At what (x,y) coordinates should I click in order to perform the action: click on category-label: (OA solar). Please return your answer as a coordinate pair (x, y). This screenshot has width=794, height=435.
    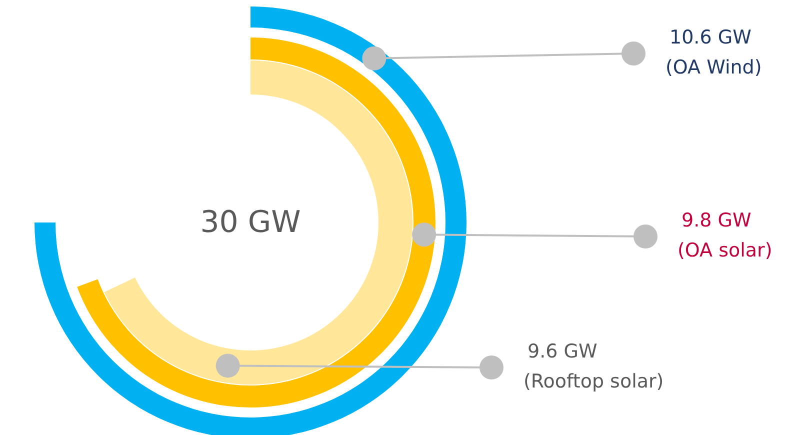
    Looking at the image, I should click on (725, 251).